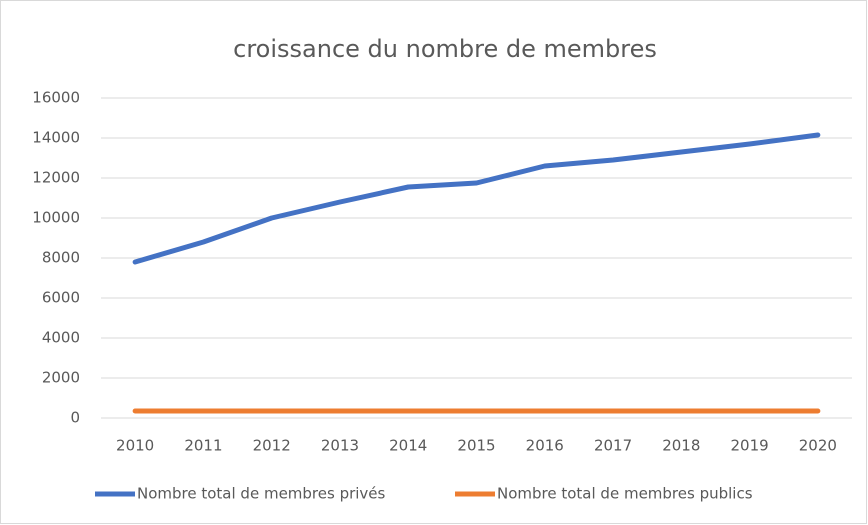 The height and width of the screenshot is (525, 868). Describe the element at coordinates (613, 446) in the screenshot. I see `x-tick-label: 2017` at that location.